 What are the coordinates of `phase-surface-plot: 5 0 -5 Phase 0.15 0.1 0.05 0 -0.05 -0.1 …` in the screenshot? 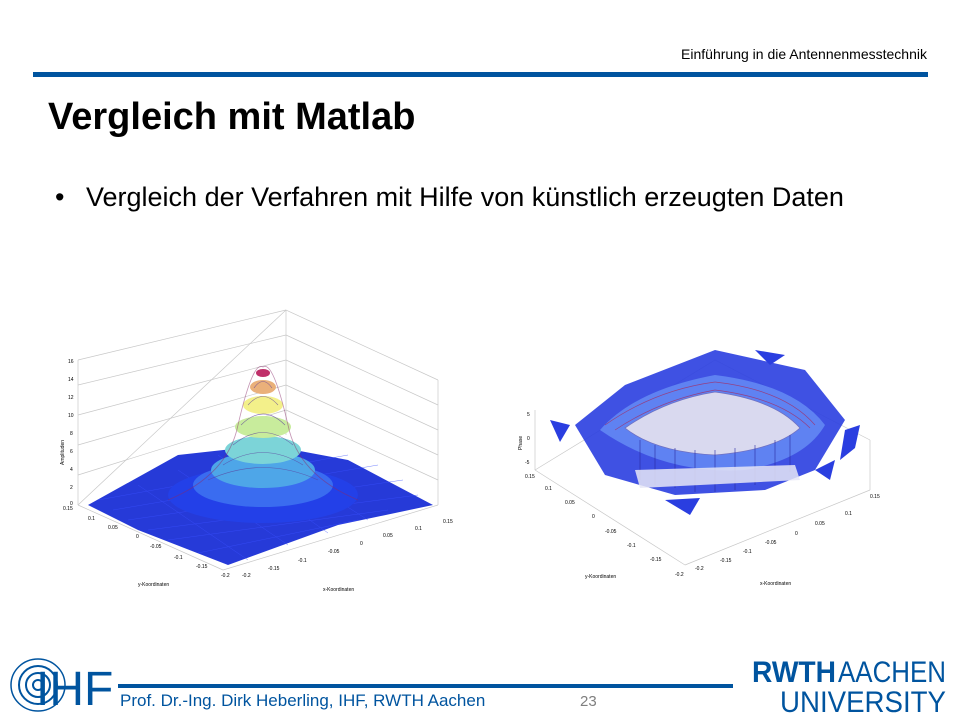 It's located at (699, 468).